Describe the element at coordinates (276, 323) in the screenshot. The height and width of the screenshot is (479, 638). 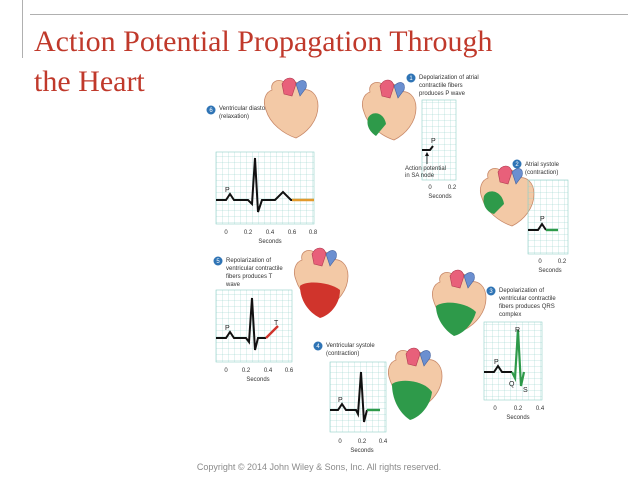
I see `wave-label-t-5: T` at that location.